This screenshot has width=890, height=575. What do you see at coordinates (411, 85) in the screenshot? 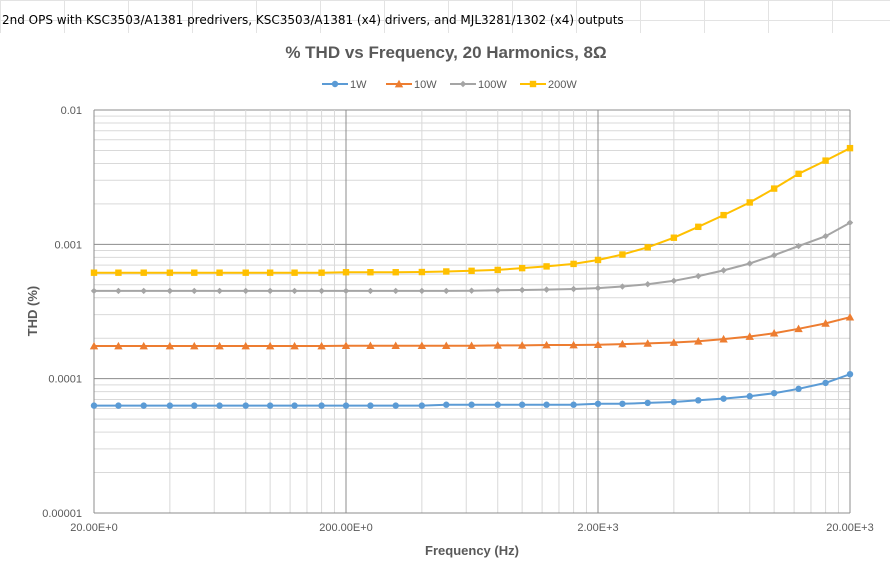
I see `legend-entry-10w: 10W` at bounding box center [411, 85].